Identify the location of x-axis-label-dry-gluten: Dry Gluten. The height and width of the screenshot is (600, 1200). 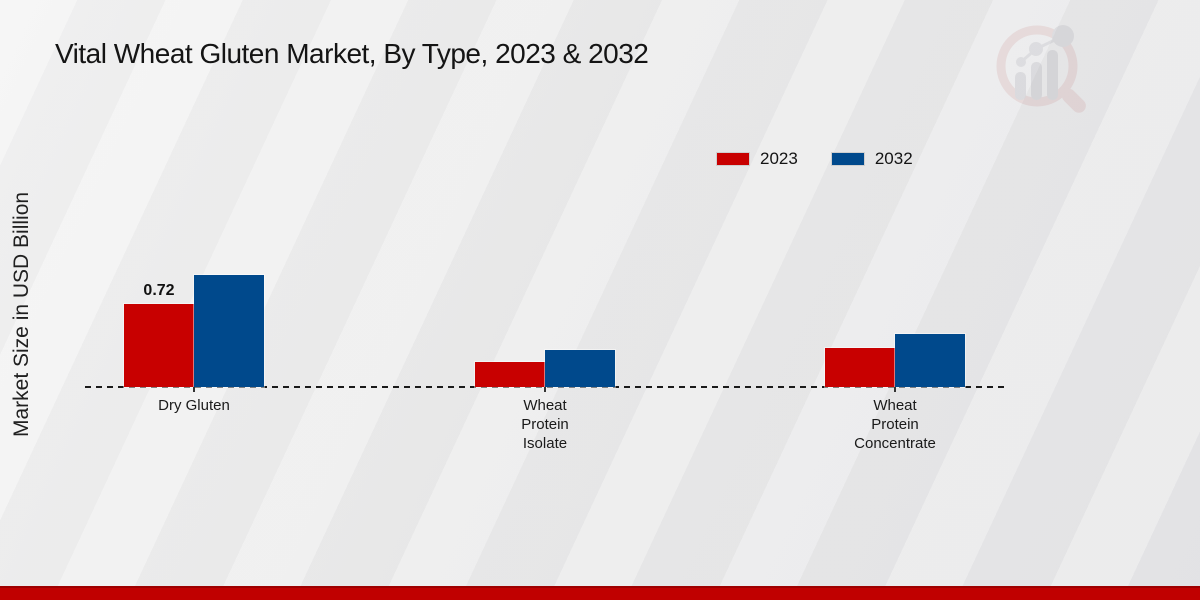
(194, 405).